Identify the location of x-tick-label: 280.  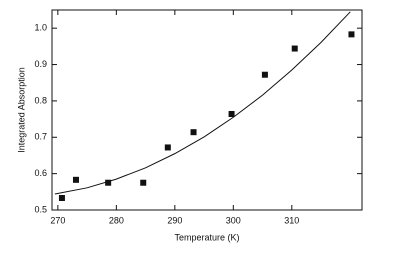
(116, 220).